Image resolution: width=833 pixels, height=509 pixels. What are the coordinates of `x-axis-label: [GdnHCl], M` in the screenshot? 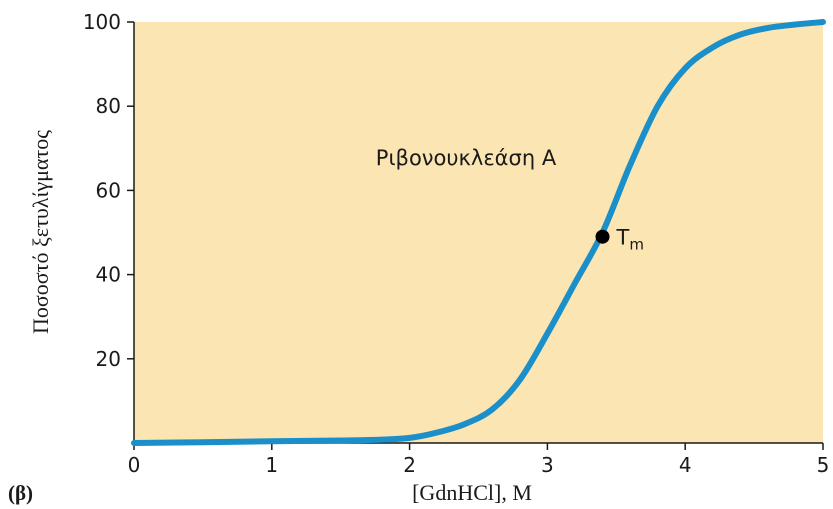 It's located at (472, 492).